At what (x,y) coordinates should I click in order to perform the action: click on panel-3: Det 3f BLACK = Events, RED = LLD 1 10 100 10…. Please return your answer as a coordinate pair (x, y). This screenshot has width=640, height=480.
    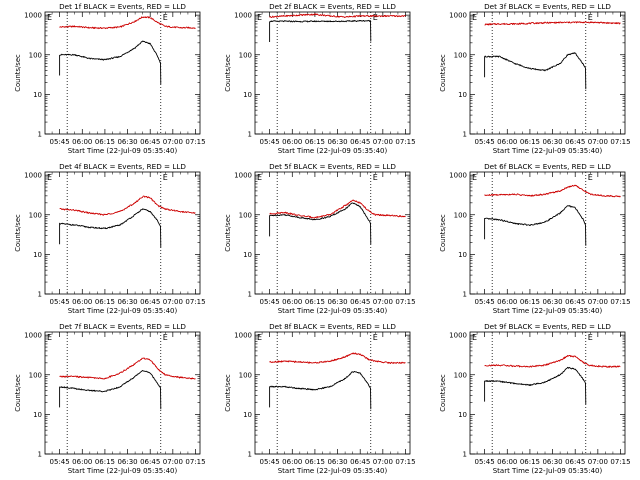
    Looking at the image, I should click on (535, 78).